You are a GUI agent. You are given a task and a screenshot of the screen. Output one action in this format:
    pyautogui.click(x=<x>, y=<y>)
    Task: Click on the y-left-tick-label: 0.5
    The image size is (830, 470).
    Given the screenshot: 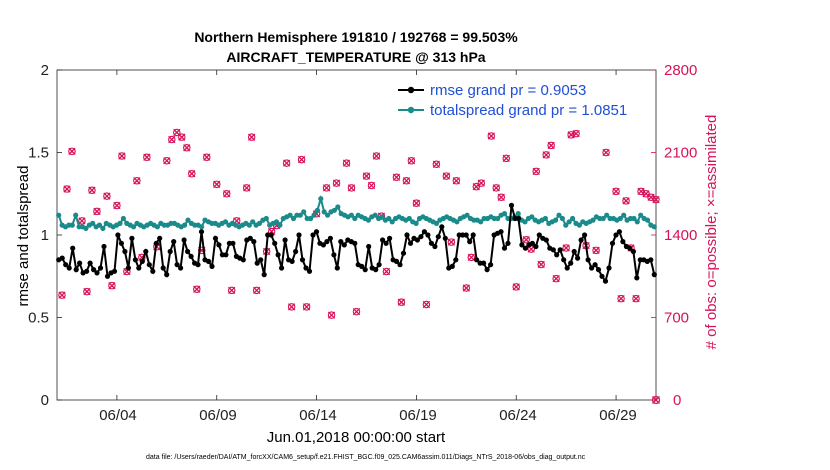 What is the action you would take?
    pyautogui.click(x=38, y=318)
    